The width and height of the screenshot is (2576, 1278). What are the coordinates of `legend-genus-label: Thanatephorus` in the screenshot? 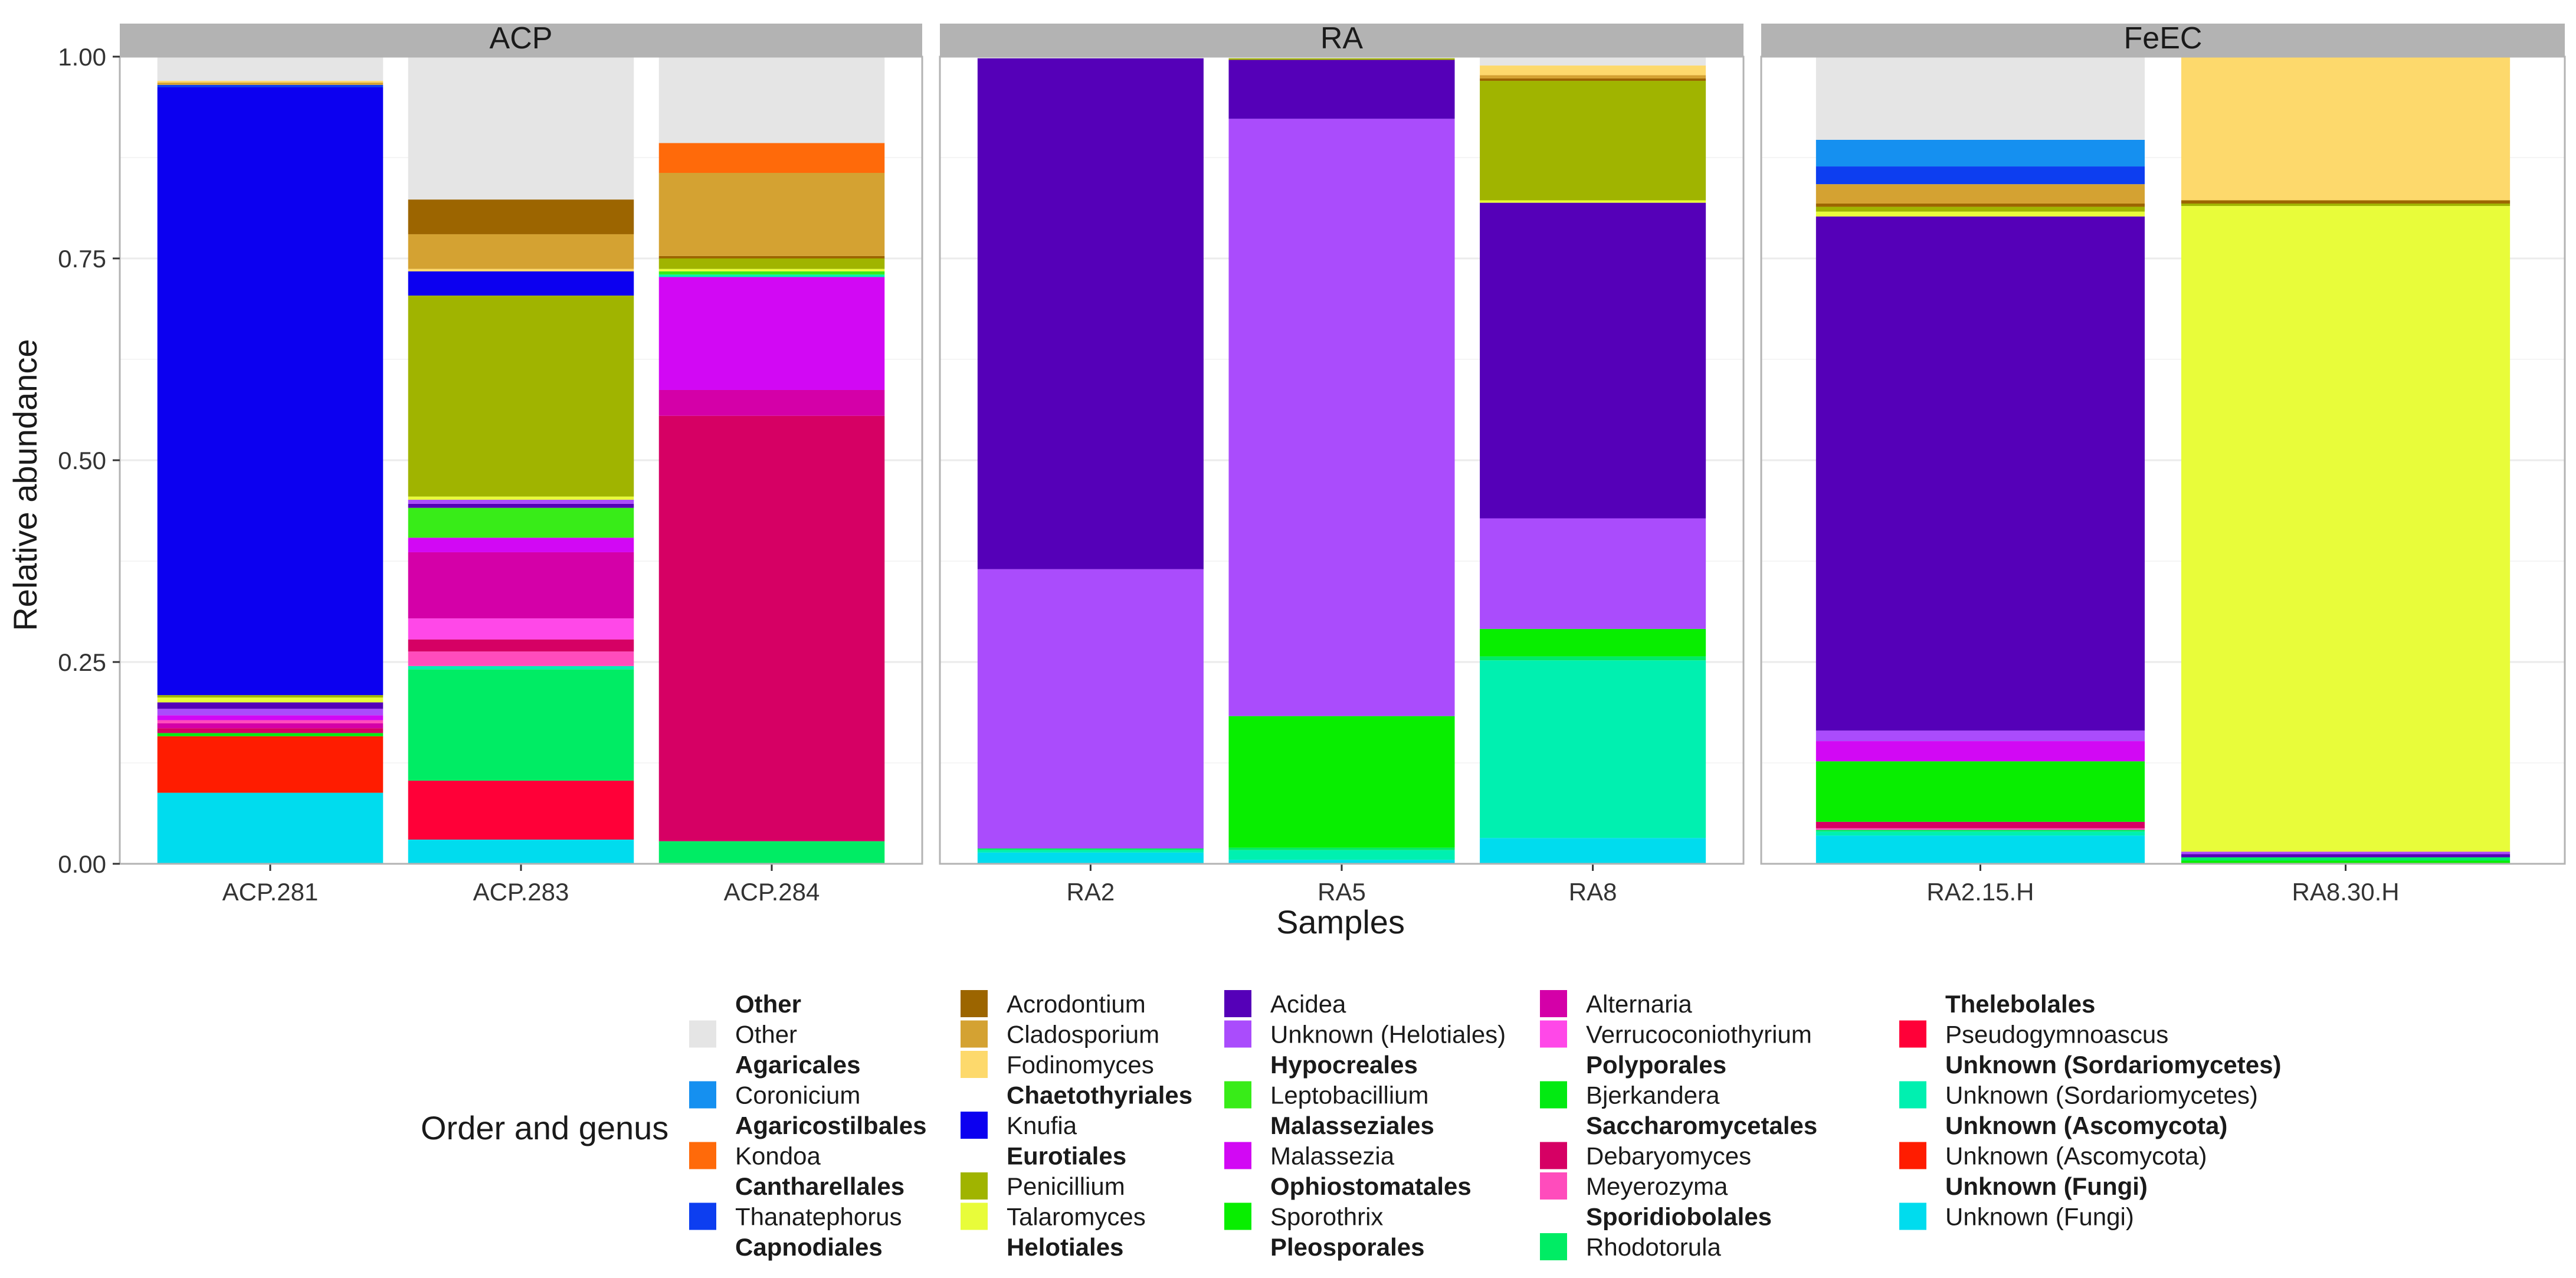 It's located at (818, 1217).